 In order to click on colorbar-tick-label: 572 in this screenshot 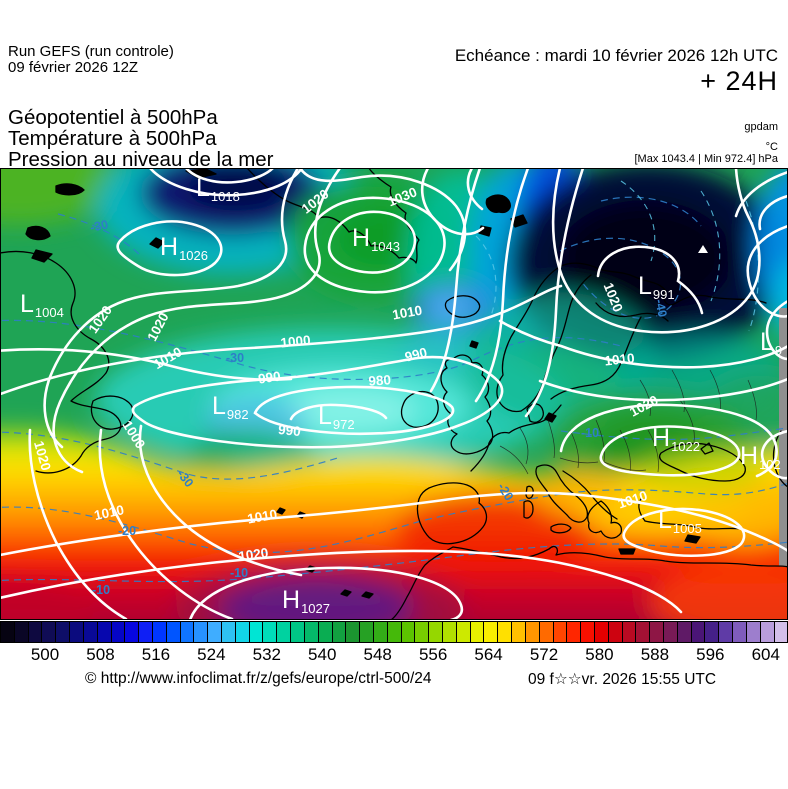, I will do `click(544, 654)`.